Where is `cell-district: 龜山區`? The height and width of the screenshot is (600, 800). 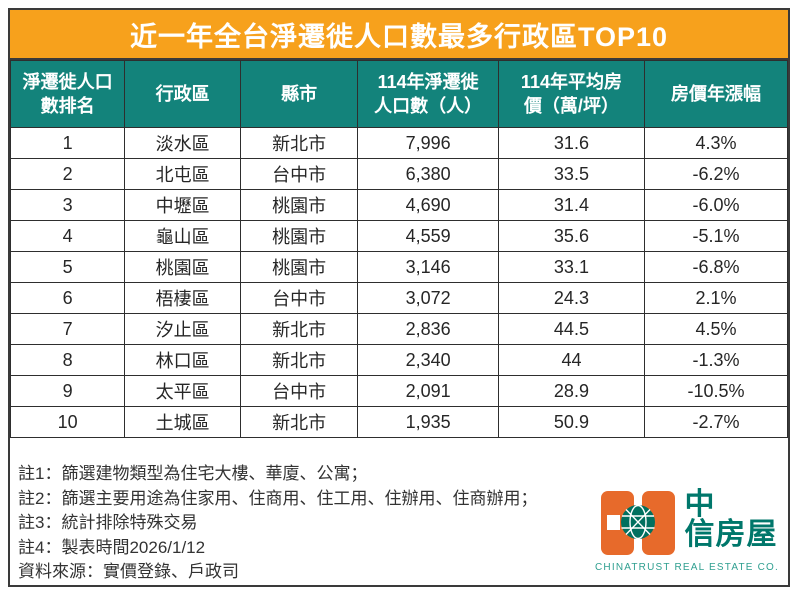 cell-district: 龜山區 is located at coordinates (182, 236).